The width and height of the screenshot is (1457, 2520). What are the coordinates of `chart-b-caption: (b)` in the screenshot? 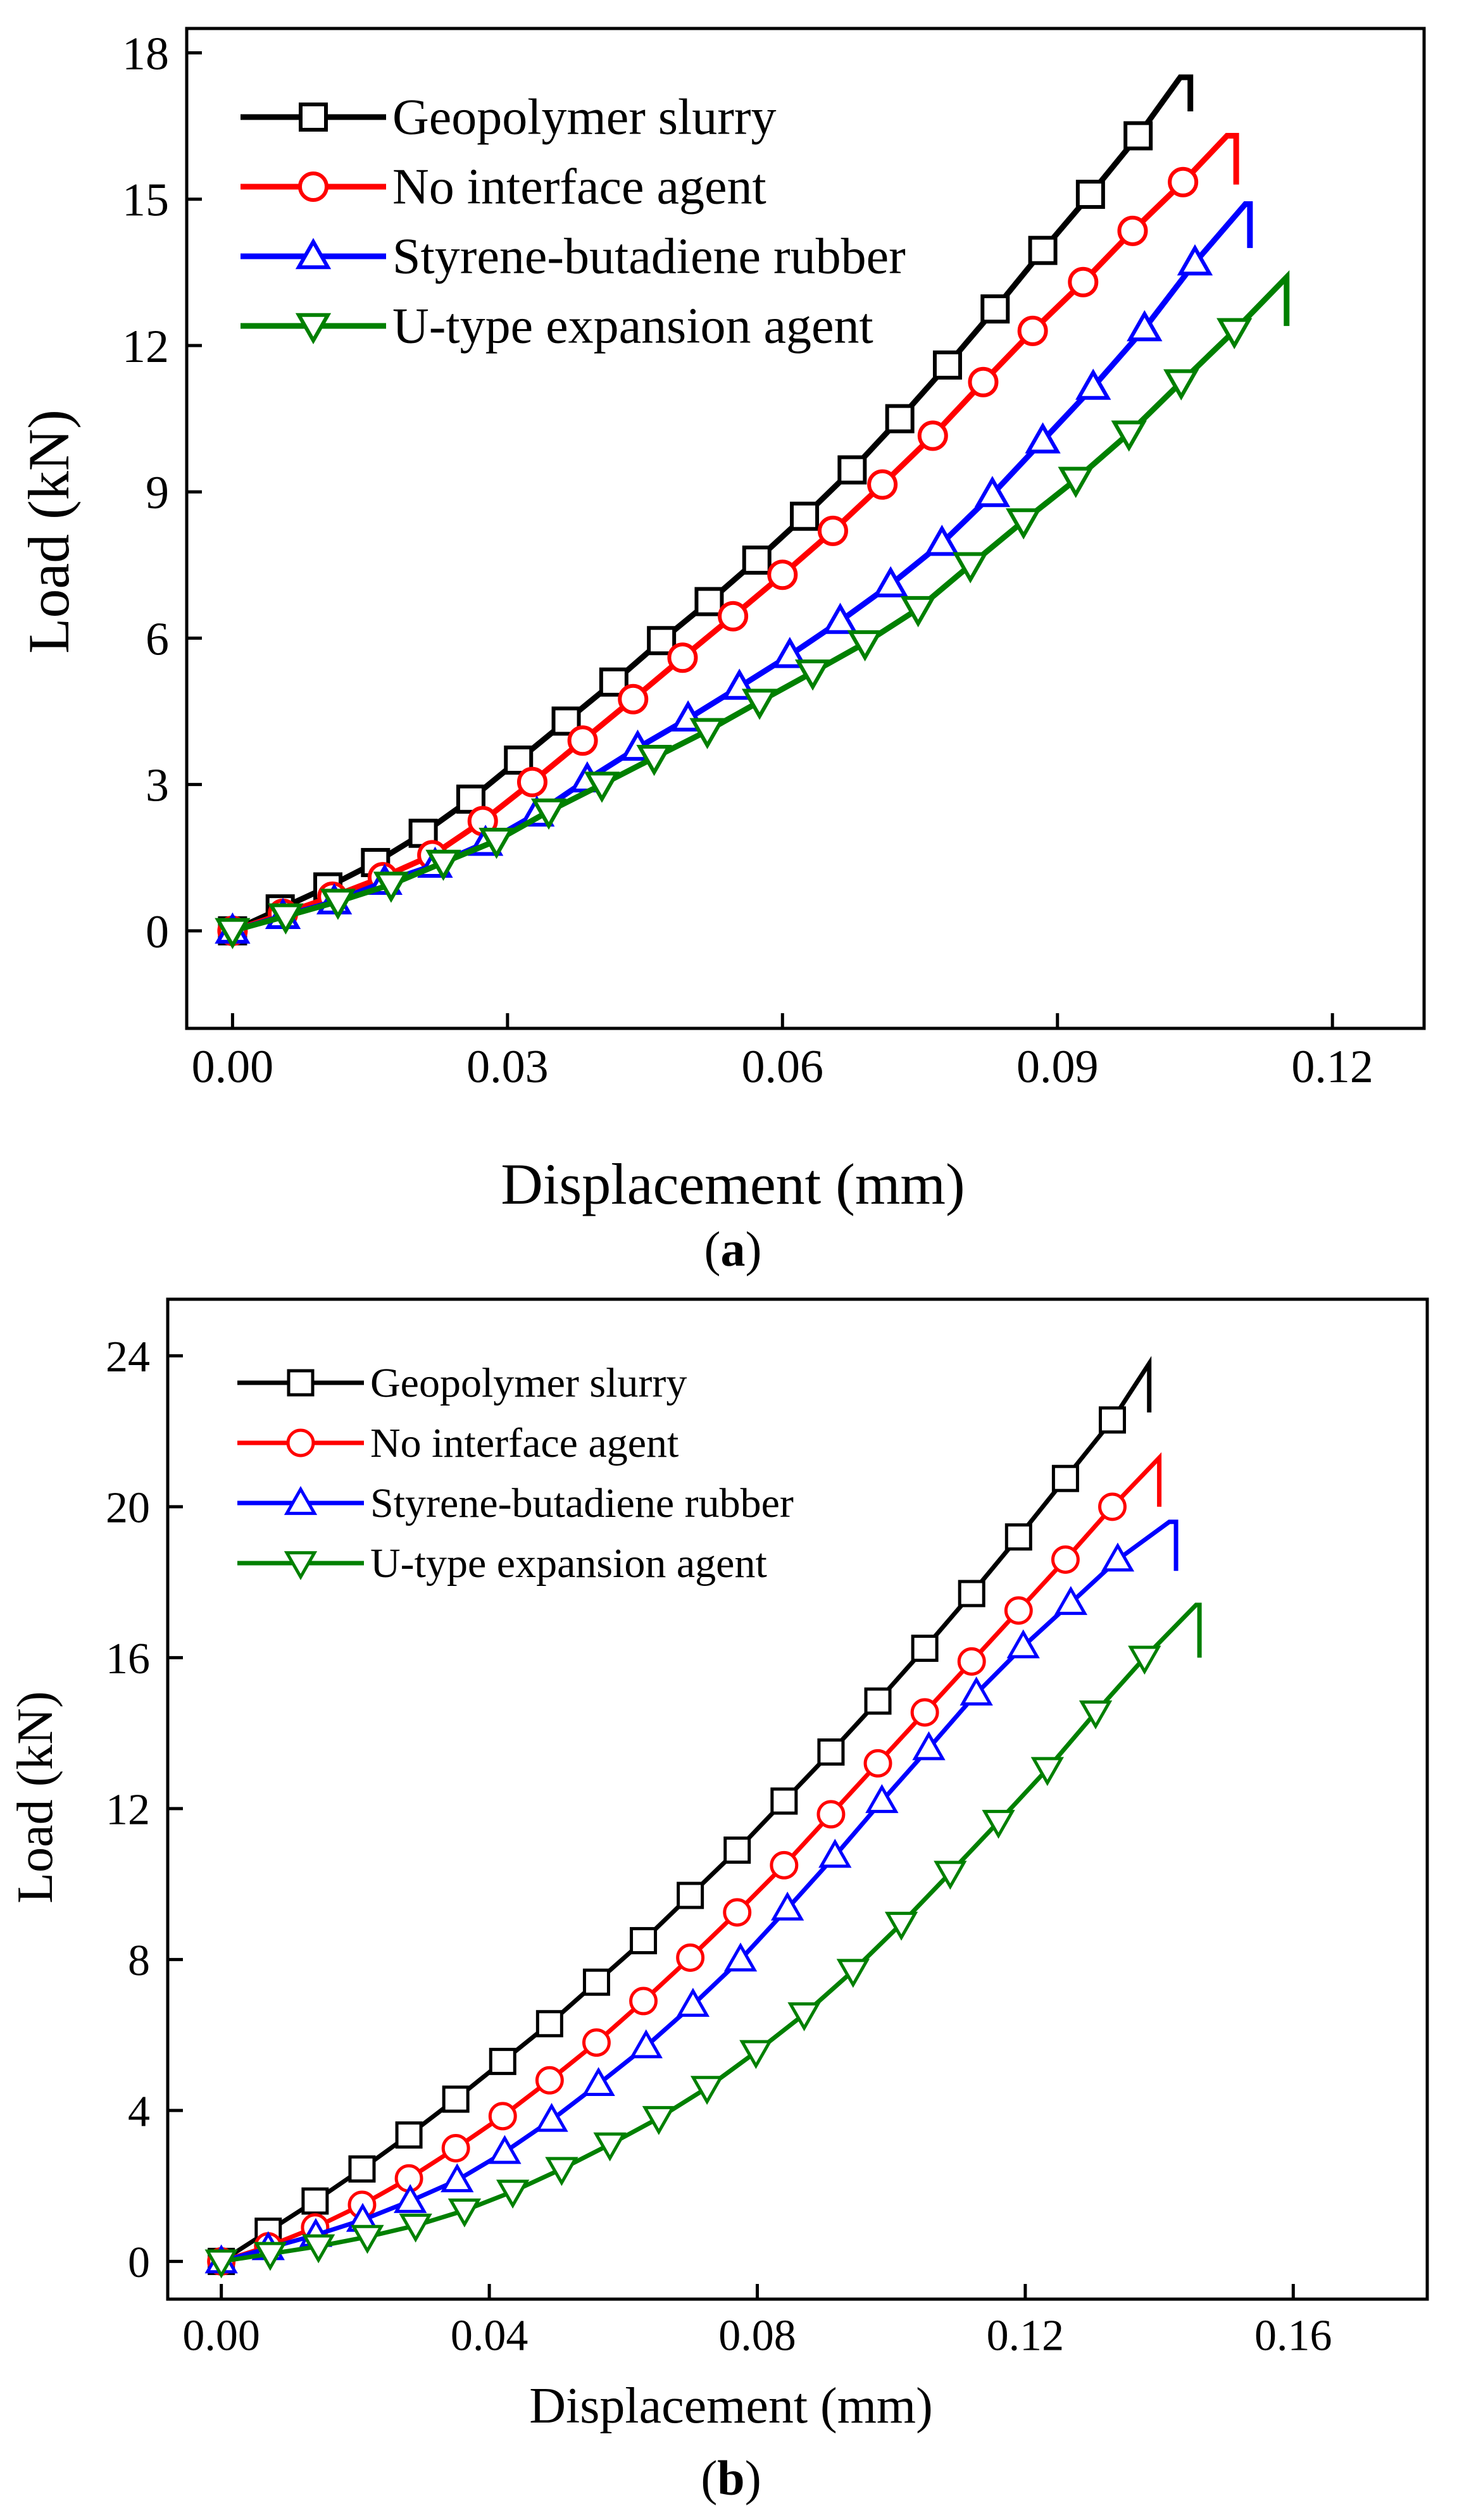 It's located at (731, 2477).